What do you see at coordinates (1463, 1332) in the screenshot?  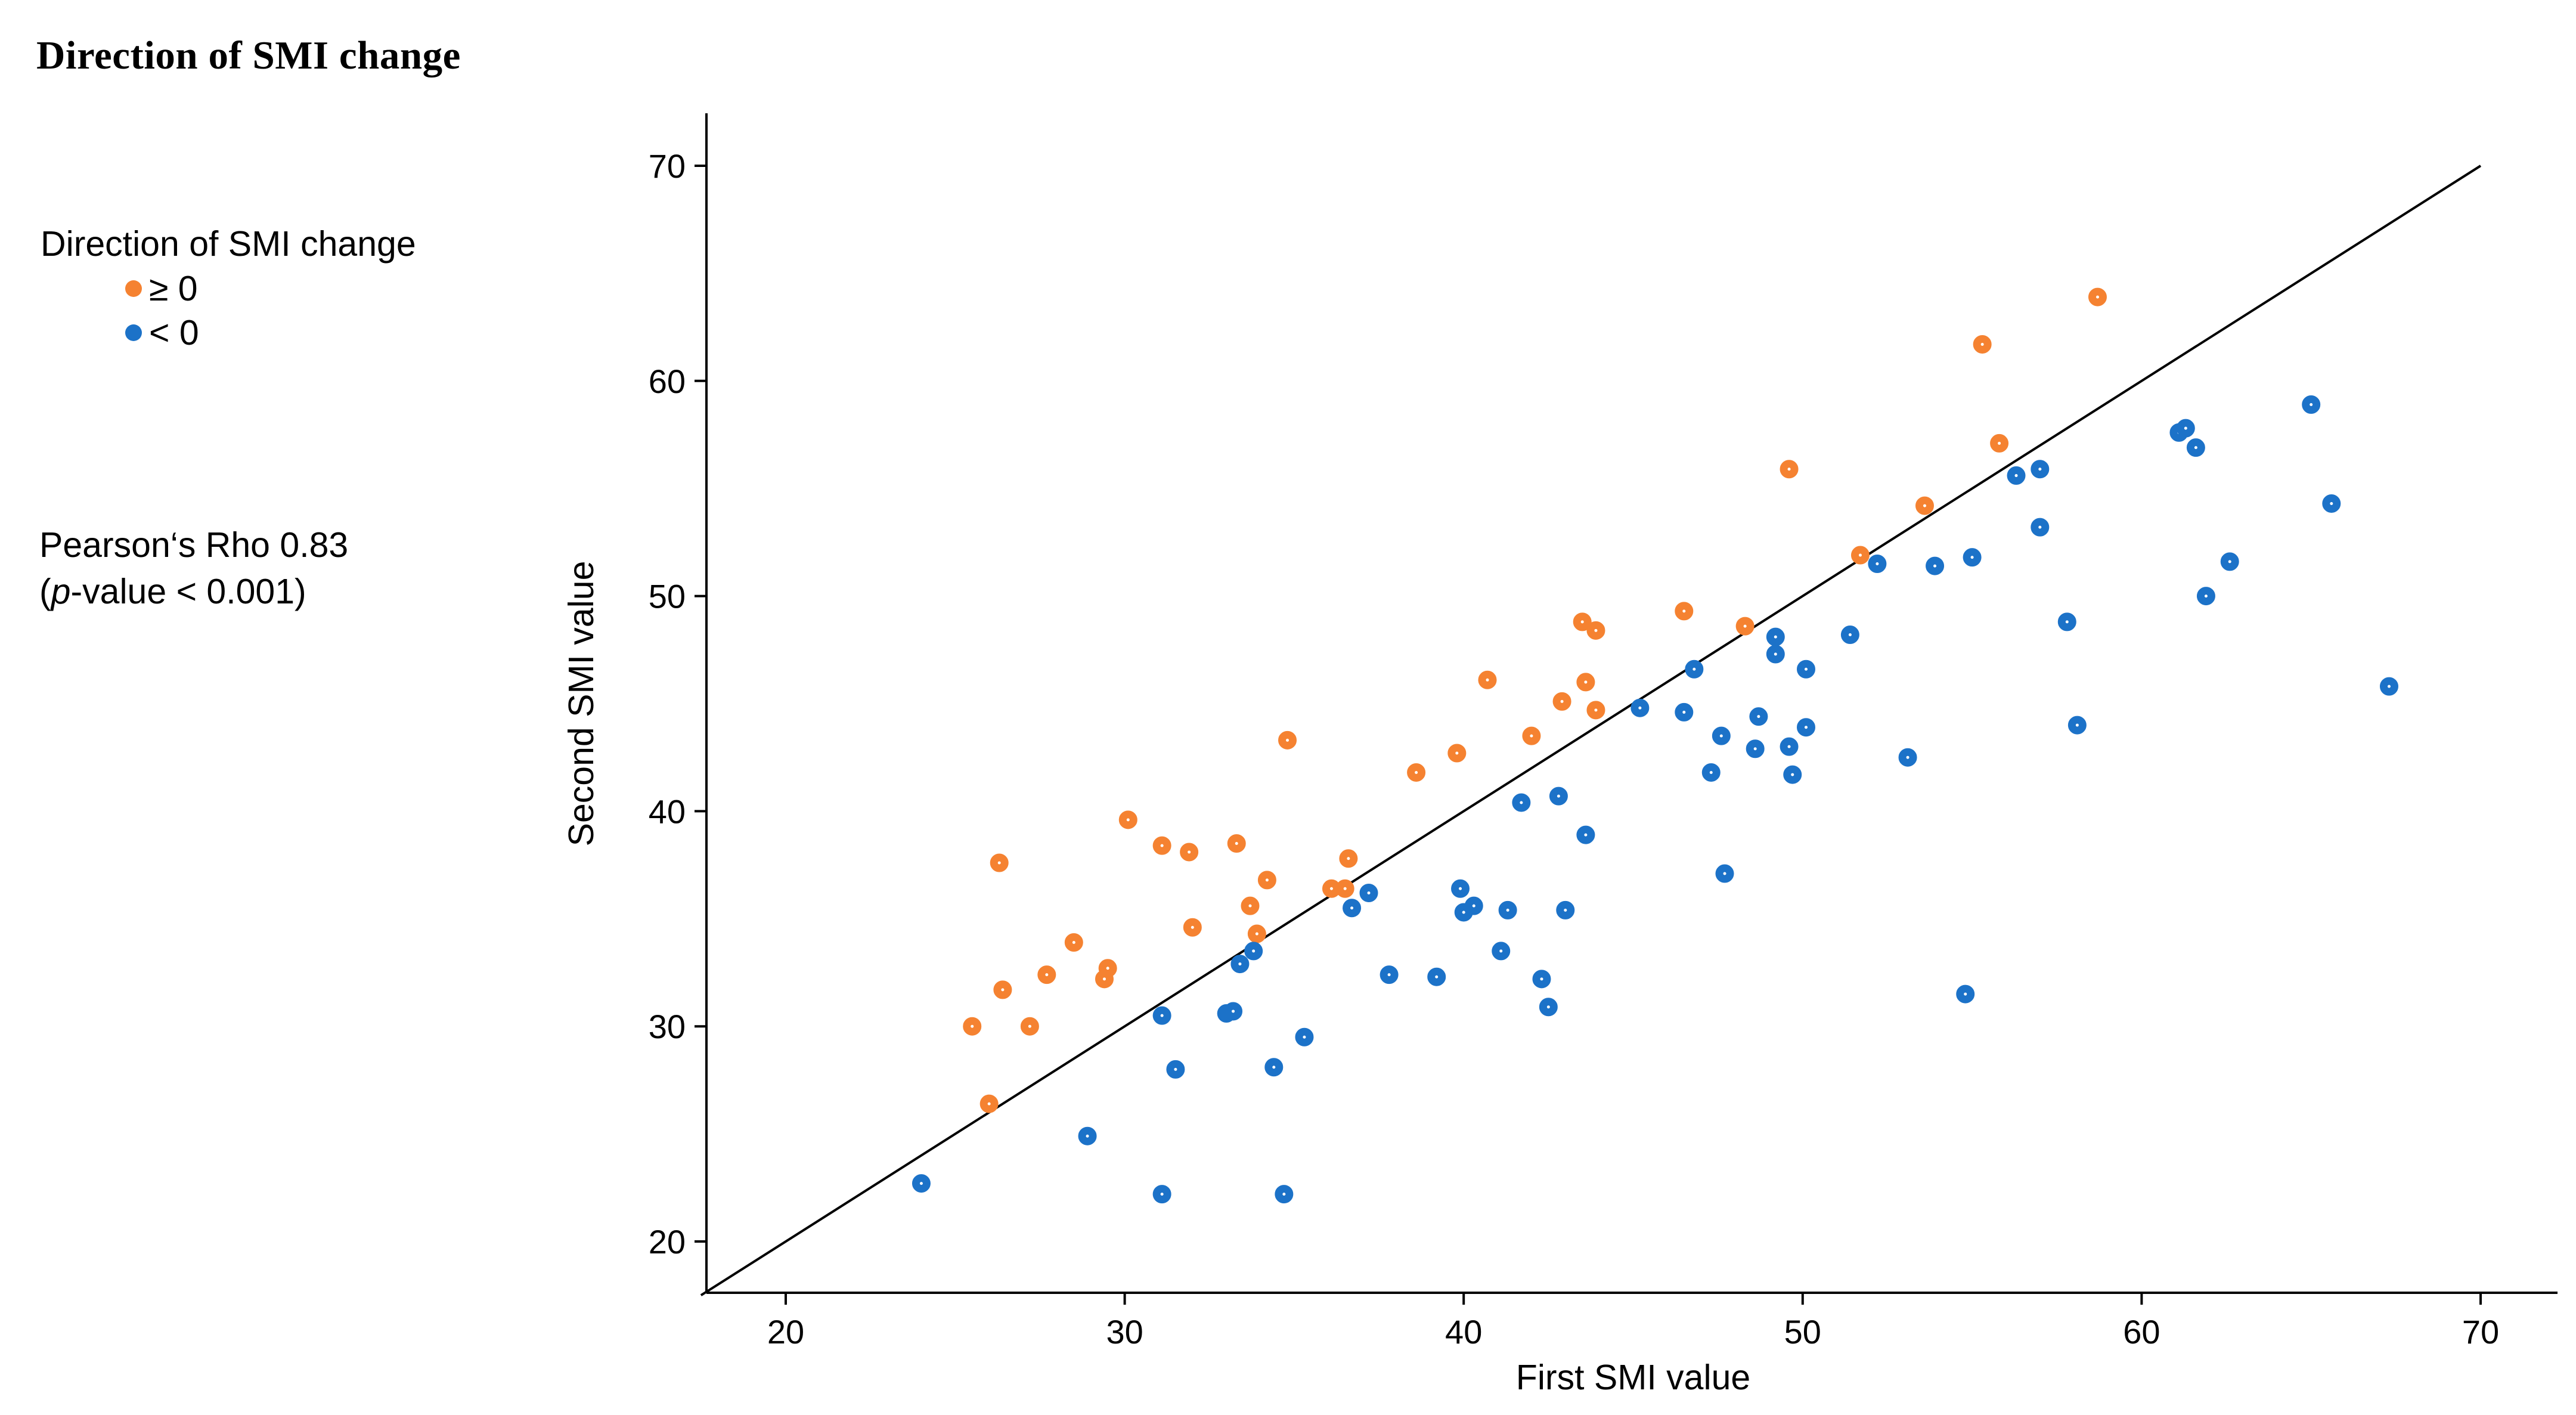 I see `x-tick-label: 40` at bounding box center [1463, 1332].